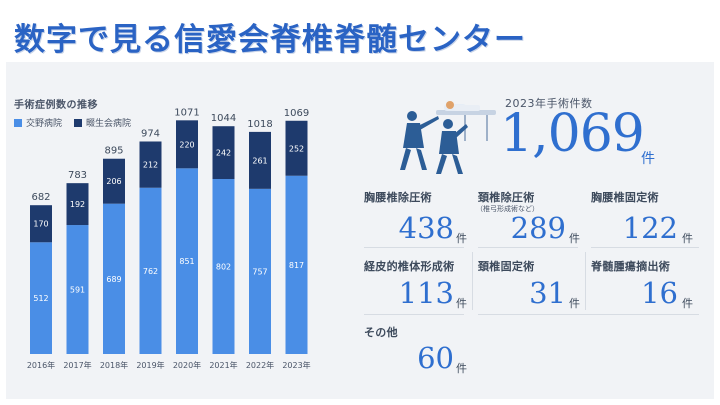 Image resolution: width=720 pixels, height=405 pixels. I want to click on stat-label: 頚椎除圧術, so click(506, 197).